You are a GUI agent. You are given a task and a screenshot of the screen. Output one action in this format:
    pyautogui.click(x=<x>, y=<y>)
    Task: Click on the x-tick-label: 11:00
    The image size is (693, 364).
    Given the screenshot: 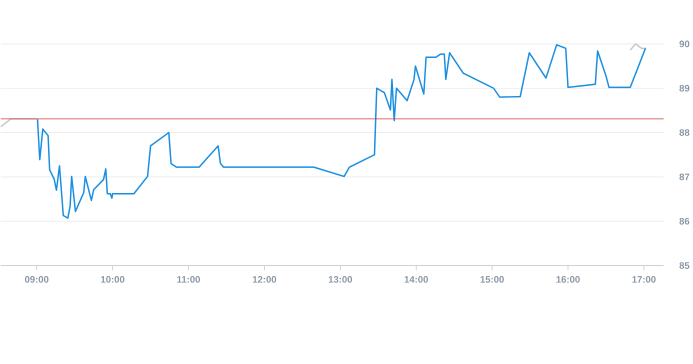 What is the action you would take?
    pyautogui.click(x=188, y=279)
    